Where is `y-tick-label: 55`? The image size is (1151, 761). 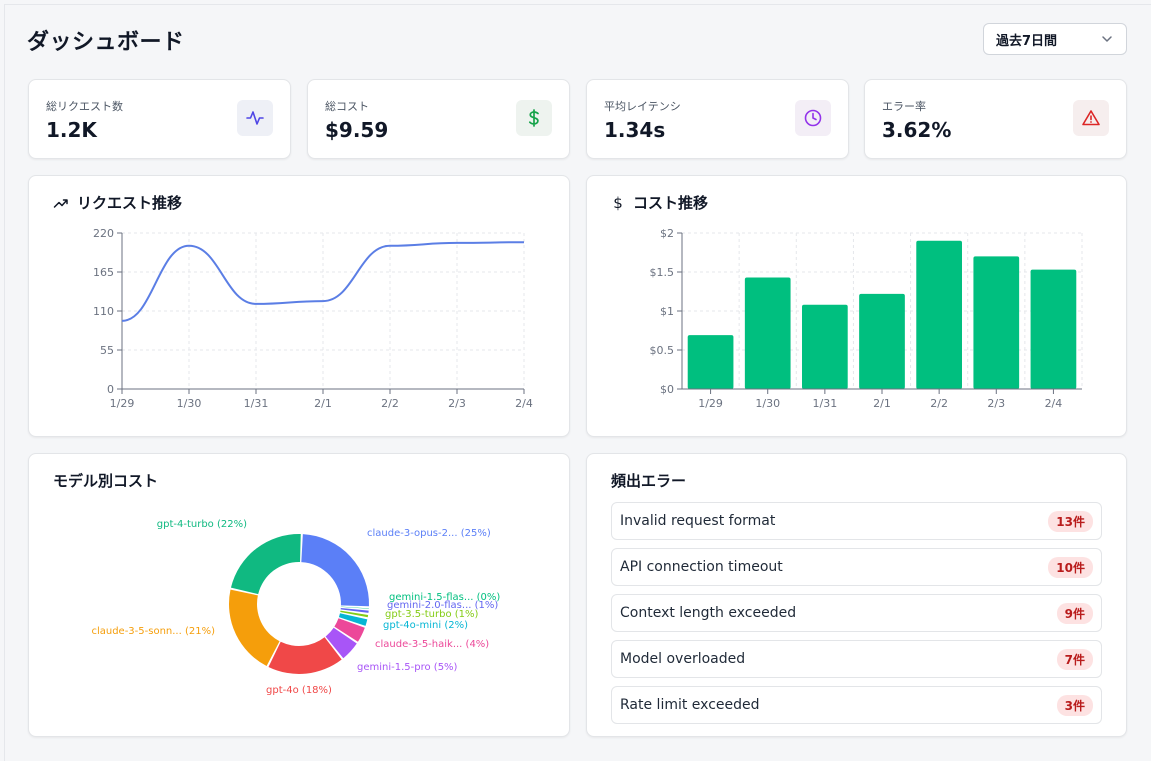
y-tick-label: 55 is located at coordinates (107, 350).